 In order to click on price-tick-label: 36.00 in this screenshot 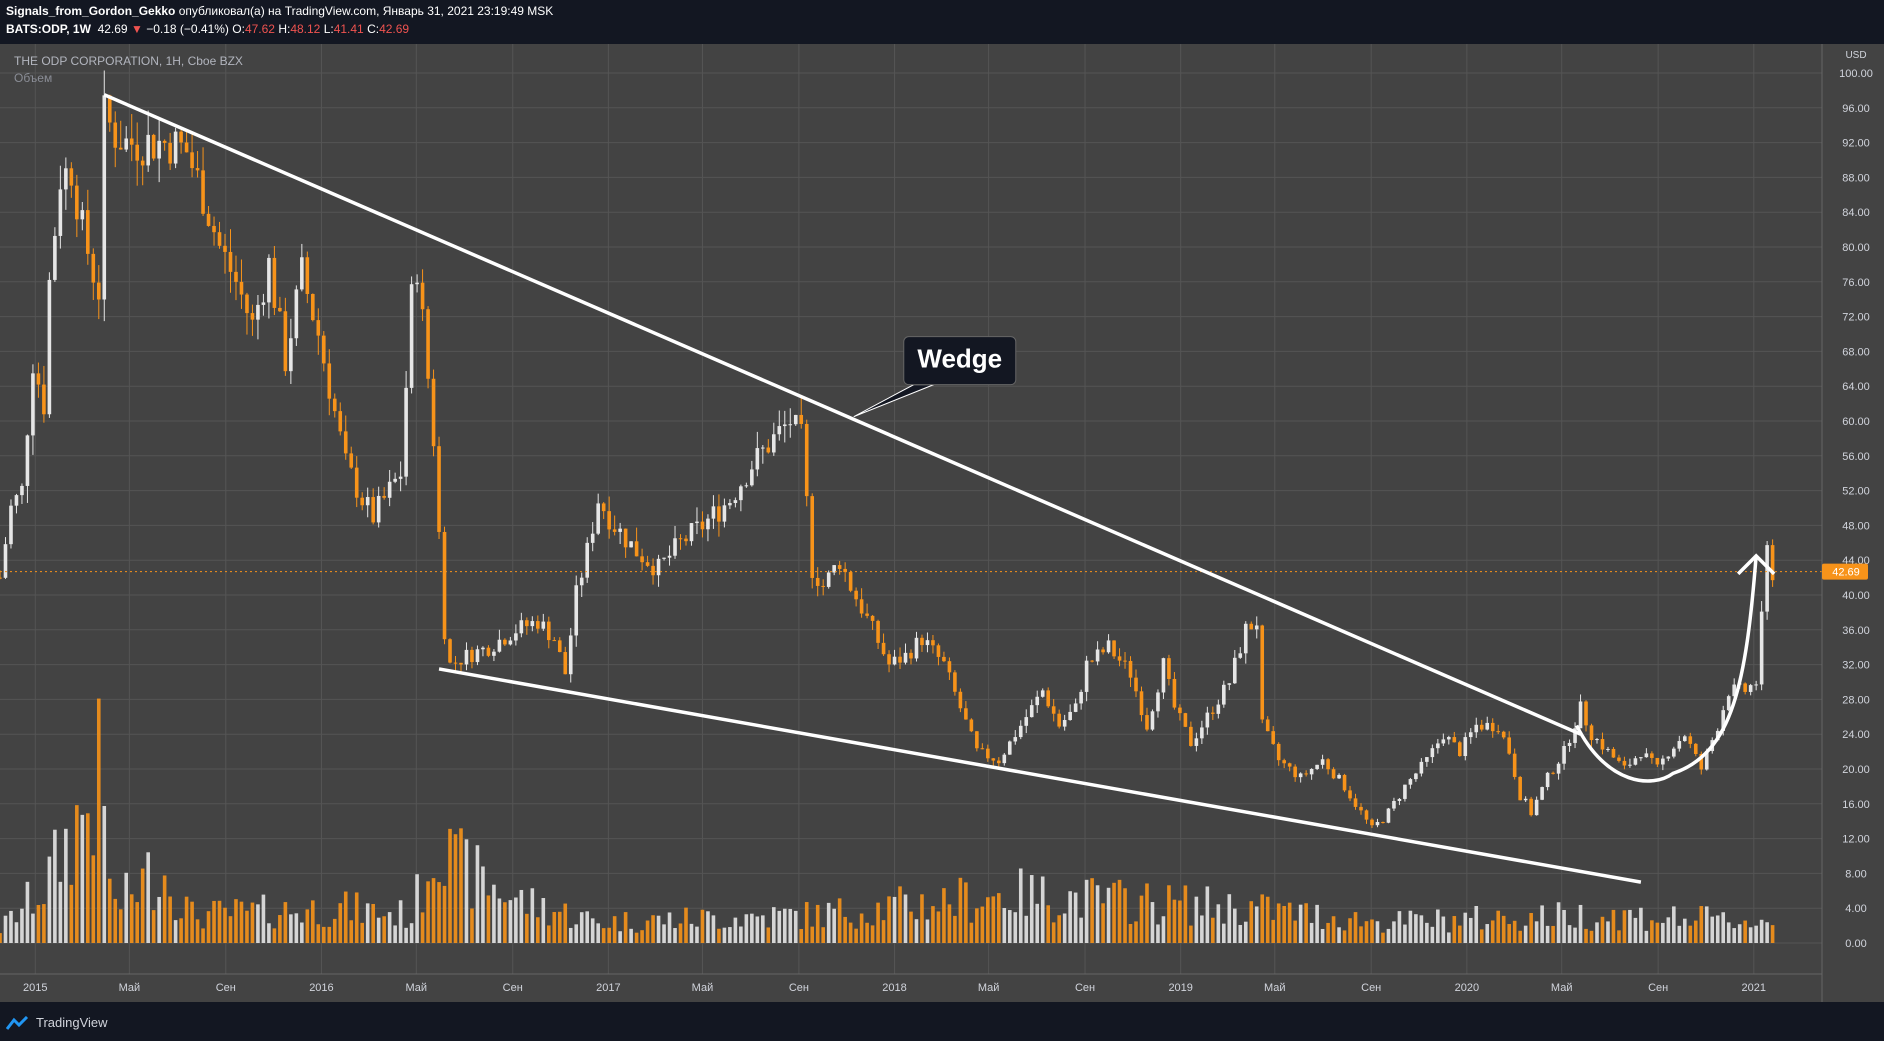, I will do `click(1856, 631)`.